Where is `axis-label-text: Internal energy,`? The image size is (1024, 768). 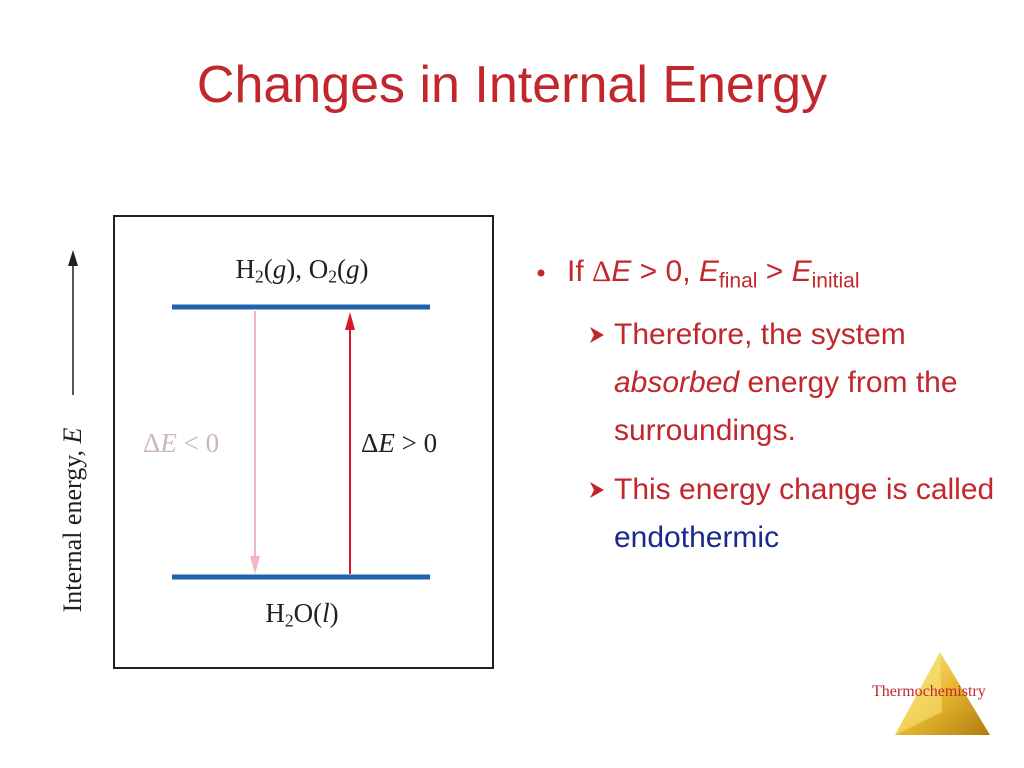
axis-label-text: Internal energy, is located at coordinates (72, 528).